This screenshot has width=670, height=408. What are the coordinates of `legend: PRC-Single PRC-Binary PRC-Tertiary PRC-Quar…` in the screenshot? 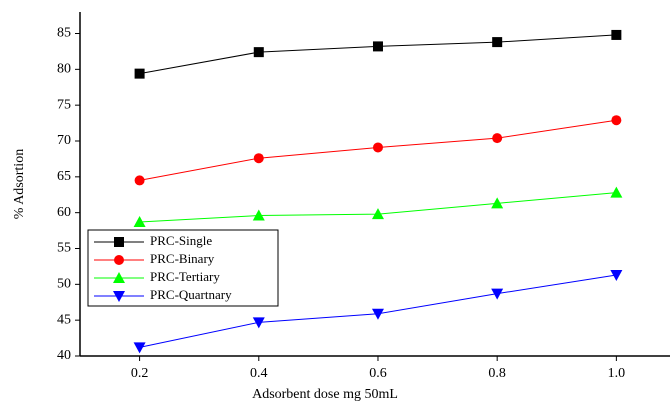 It's located at (183, 268).